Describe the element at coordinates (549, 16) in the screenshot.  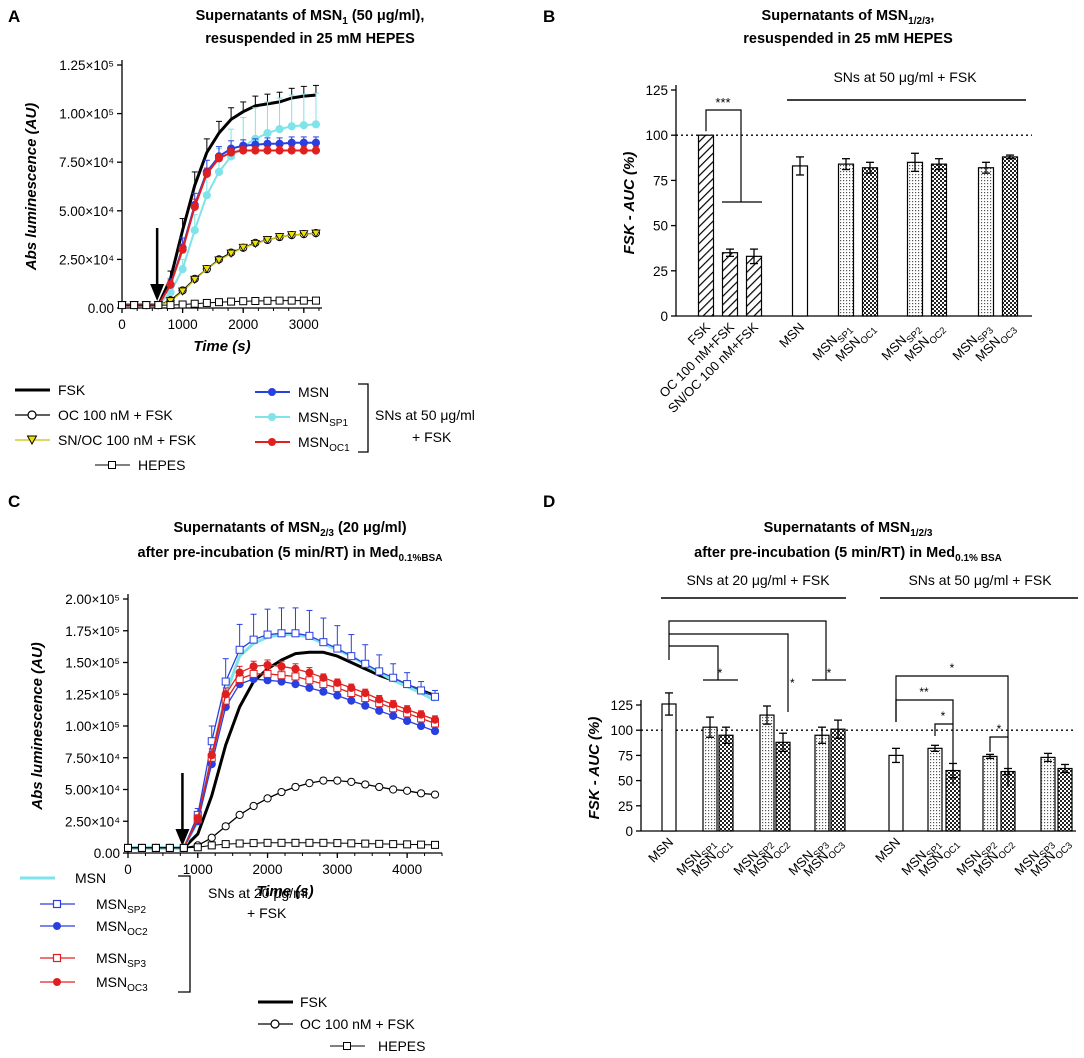
I see `panel-letter-b: B` at that location.